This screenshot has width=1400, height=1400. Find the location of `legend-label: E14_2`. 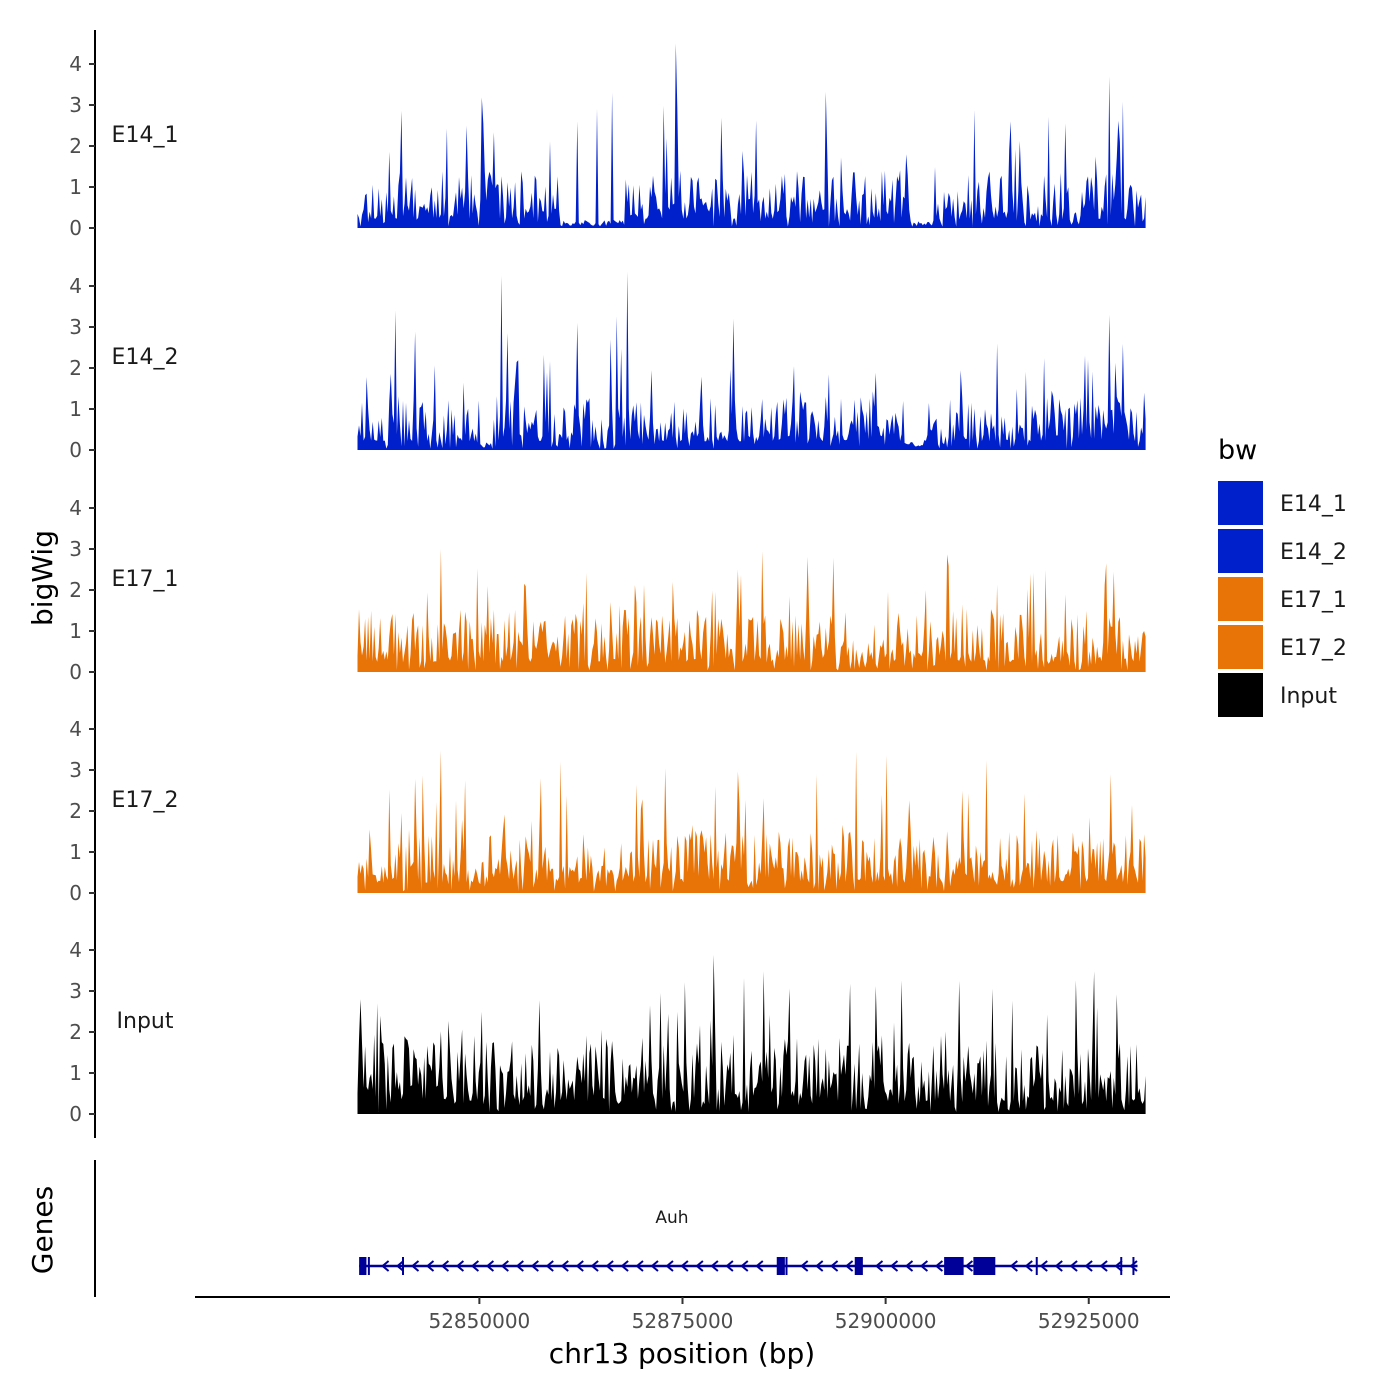

legend-label: E14_2 is located at coordinates (1313, 552).